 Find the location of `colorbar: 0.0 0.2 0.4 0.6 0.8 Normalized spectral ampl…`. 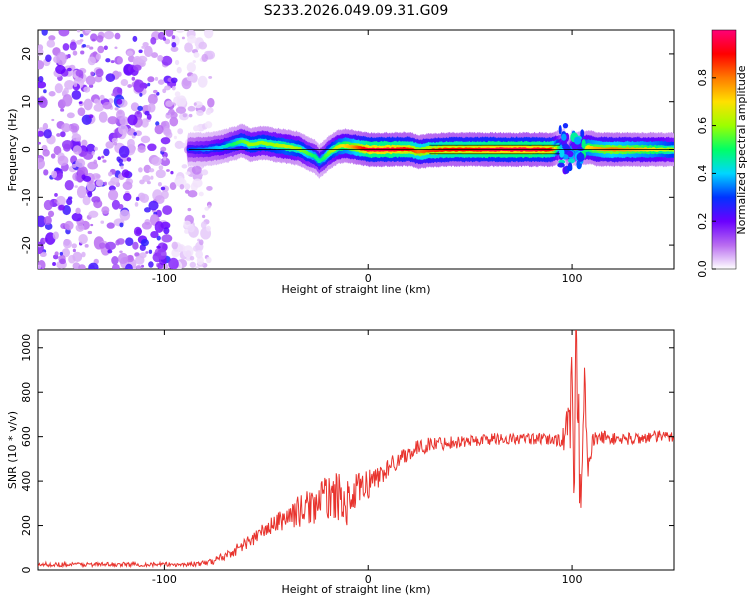

colorbar: 0.0 0.2 0.4 0.6 0.8 Normalized spectral ampl… is located at coordinates (722, 153).